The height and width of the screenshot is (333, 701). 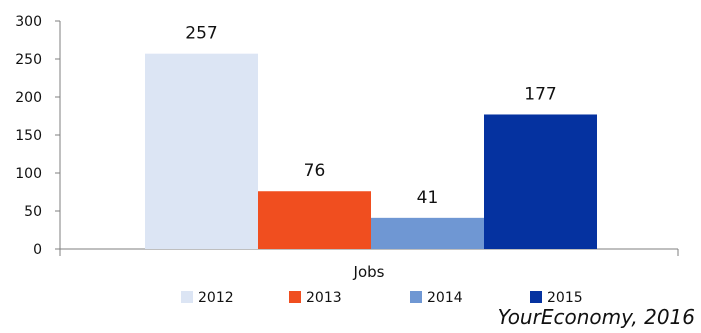 What do you see at coordinates (536, 297) in the screenshot?
I see `legend-swatch-2015` at bounding box center [536, 297].